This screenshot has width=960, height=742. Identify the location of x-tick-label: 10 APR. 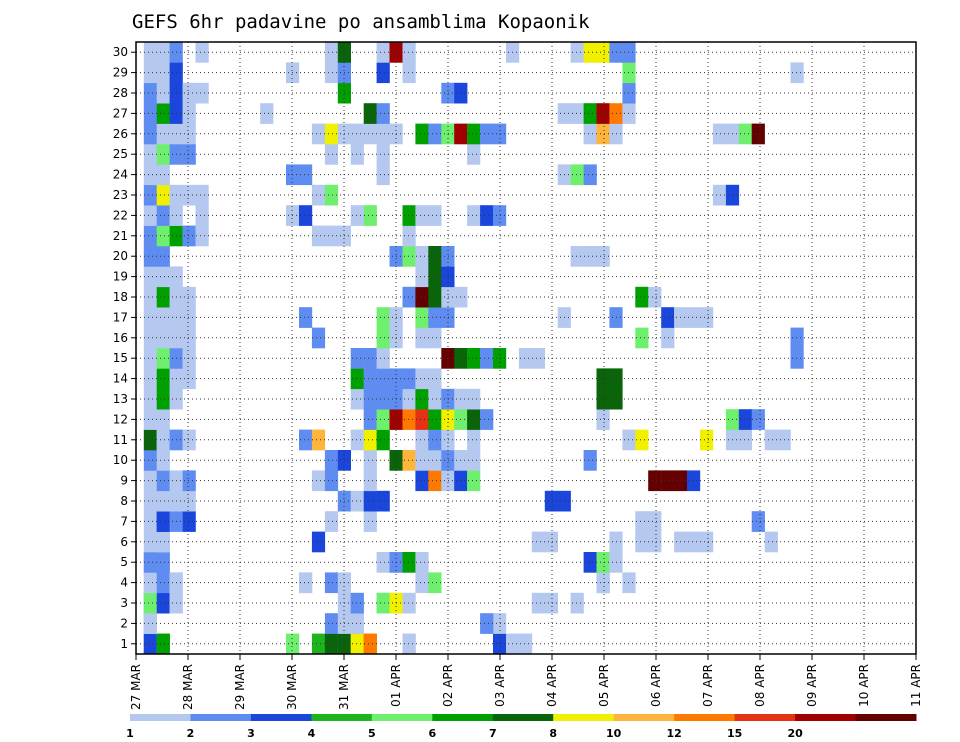
(864, 685).